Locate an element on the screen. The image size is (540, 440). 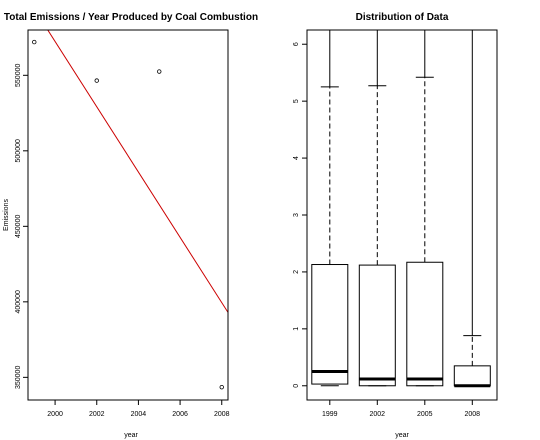
y-tick-label: 500000 is located at coordinates (18, 150).